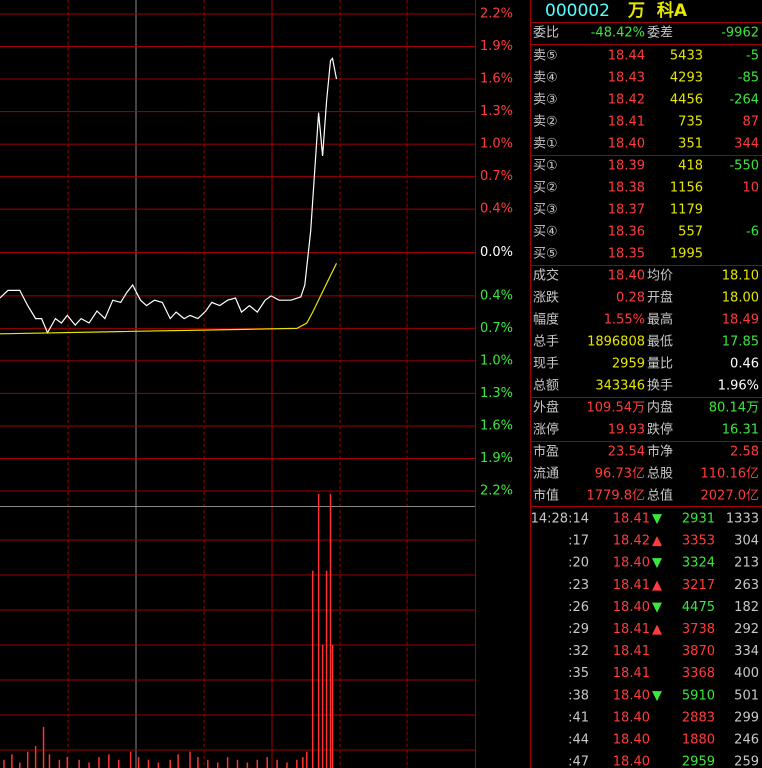 The width and height of the screenshot is (762, 768). What do you see at coordinates (496, 111) in the screenshot?
I see `y-tick-label: 1.3%` at bounding box center [496, 111].